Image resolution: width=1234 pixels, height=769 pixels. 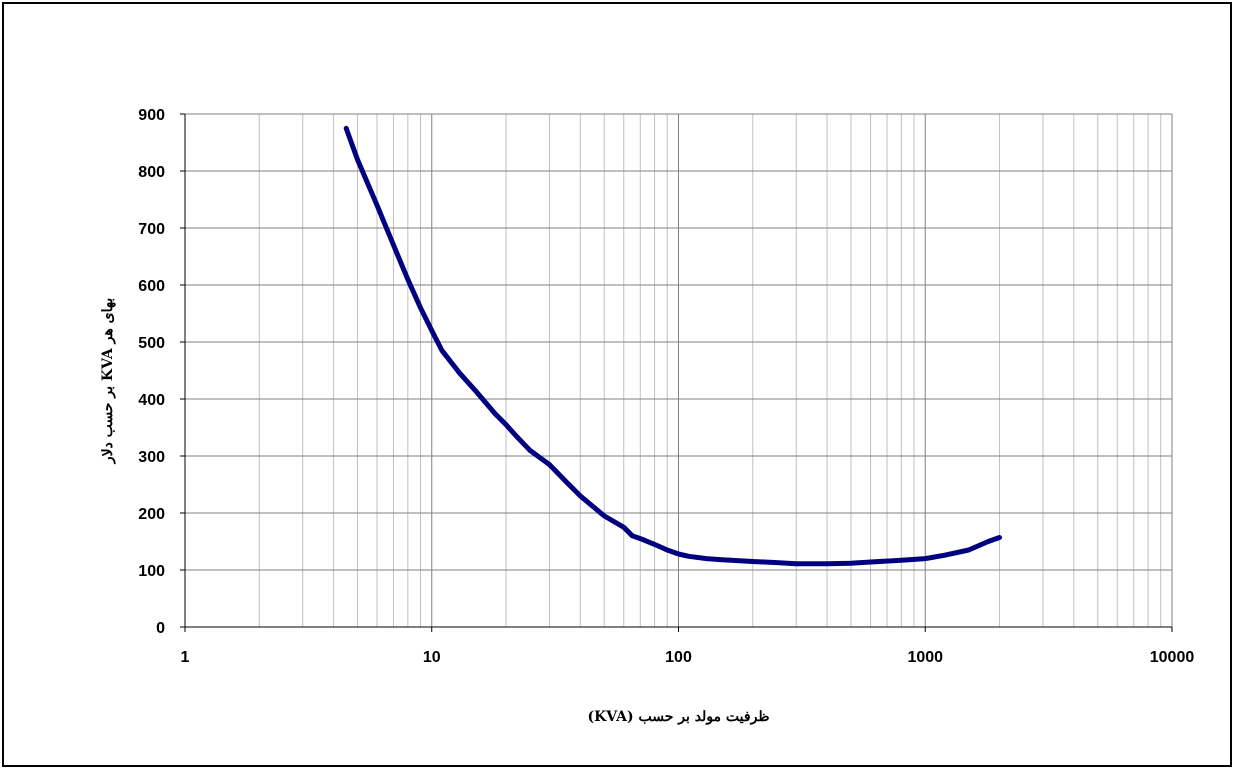 I want to click on y-tick-label: 100, so click(x=151, y=571).